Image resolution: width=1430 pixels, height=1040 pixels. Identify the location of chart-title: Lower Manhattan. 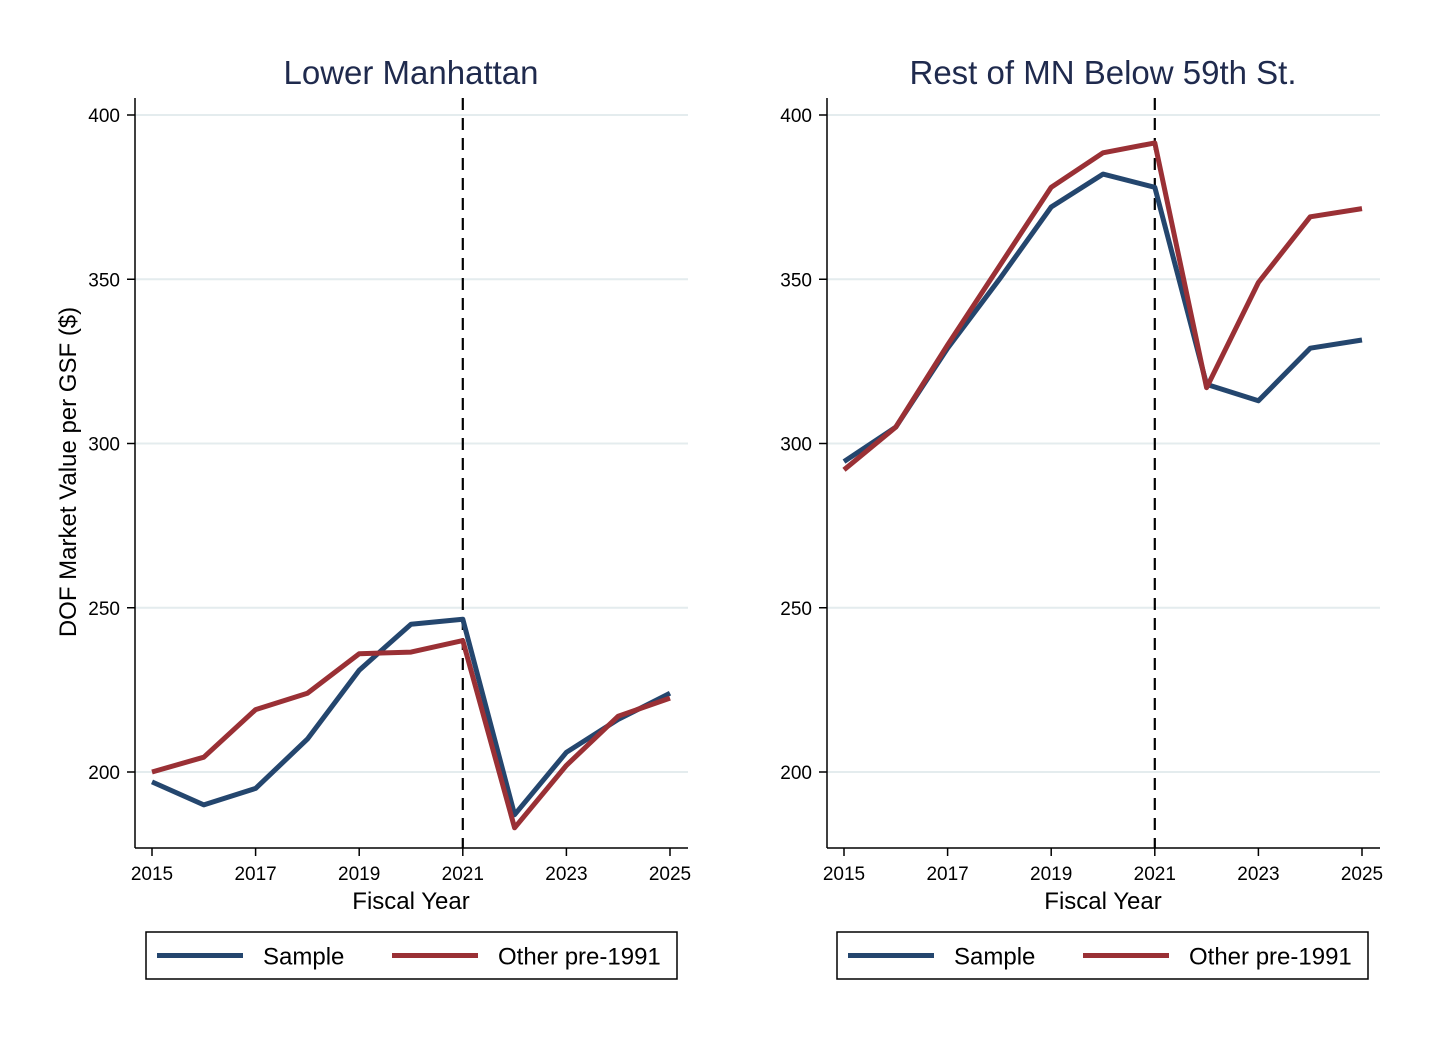
(411, 72).